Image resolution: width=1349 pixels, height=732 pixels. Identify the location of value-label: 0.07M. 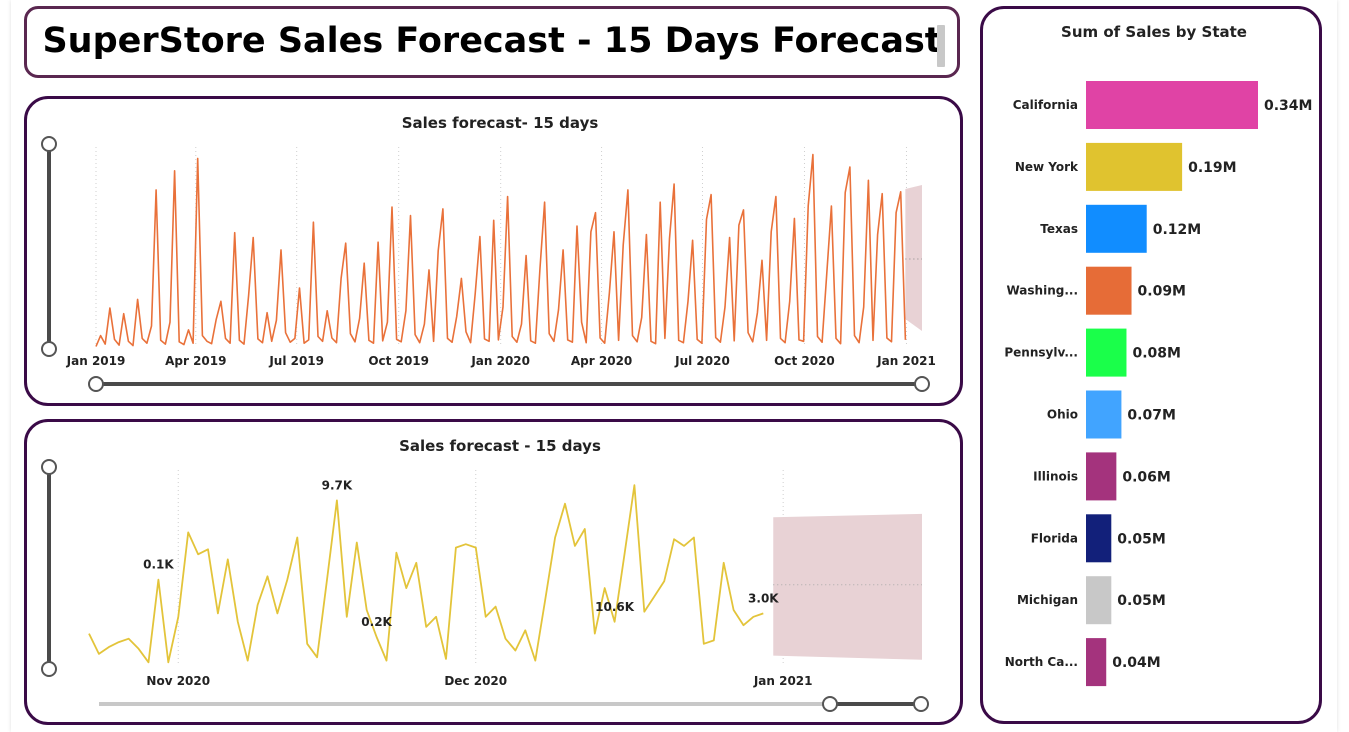
(1151, 416).